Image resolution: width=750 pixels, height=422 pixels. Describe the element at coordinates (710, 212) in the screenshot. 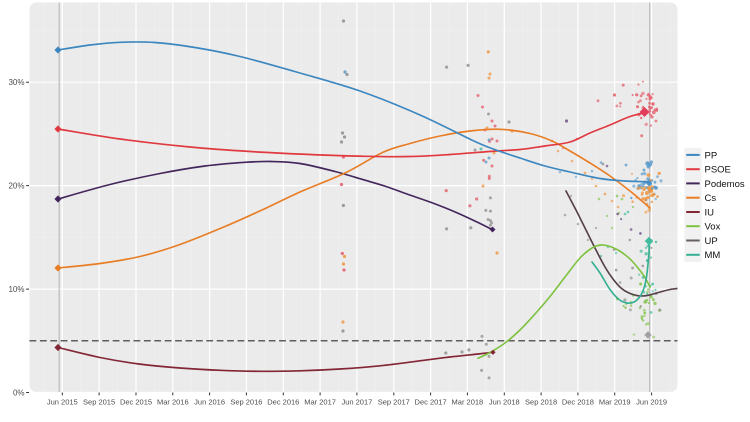

I see `svg-text: IU` at that location.